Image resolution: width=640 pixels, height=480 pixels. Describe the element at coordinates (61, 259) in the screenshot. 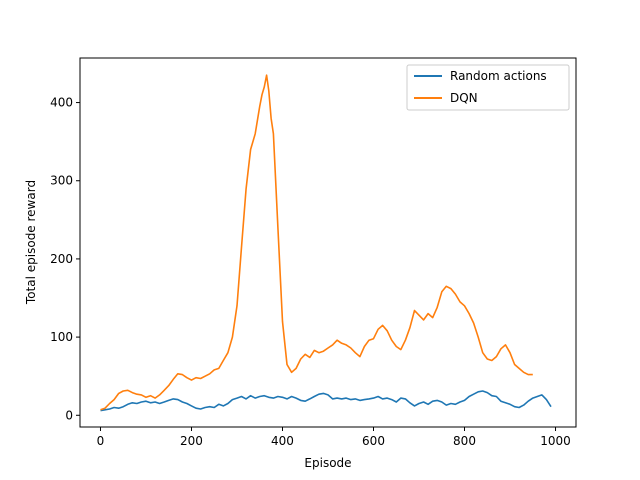

I see `y-tick-label: 200` at that location.